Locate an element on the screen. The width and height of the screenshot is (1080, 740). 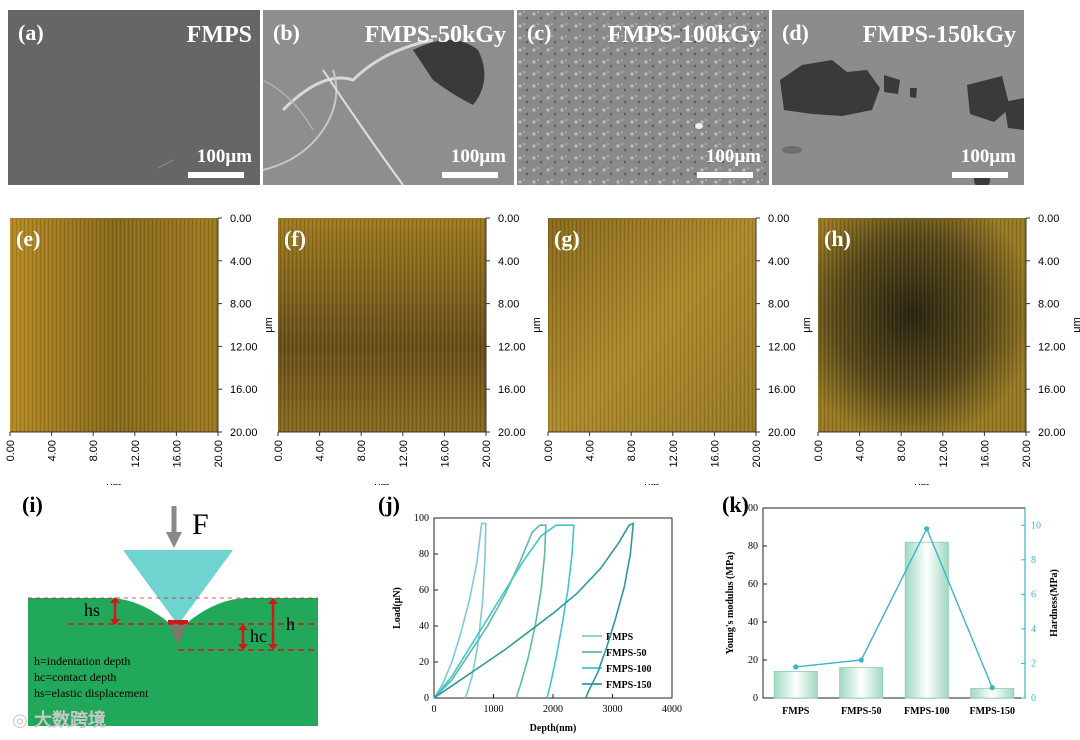
watermark: ◎ 大数跨境 is located at coordinates (59, 719).